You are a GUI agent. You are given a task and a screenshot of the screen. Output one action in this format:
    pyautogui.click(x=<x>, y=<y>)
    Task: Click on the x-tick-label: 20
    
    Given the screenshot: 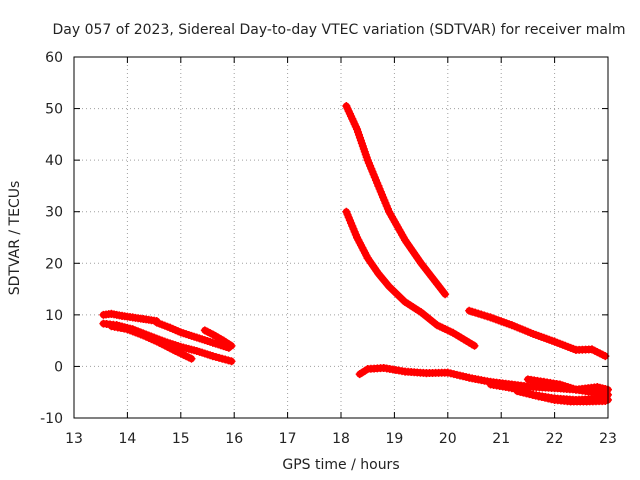 What is the action you would take?
    pyautogui.click(x=448, y=439)
    